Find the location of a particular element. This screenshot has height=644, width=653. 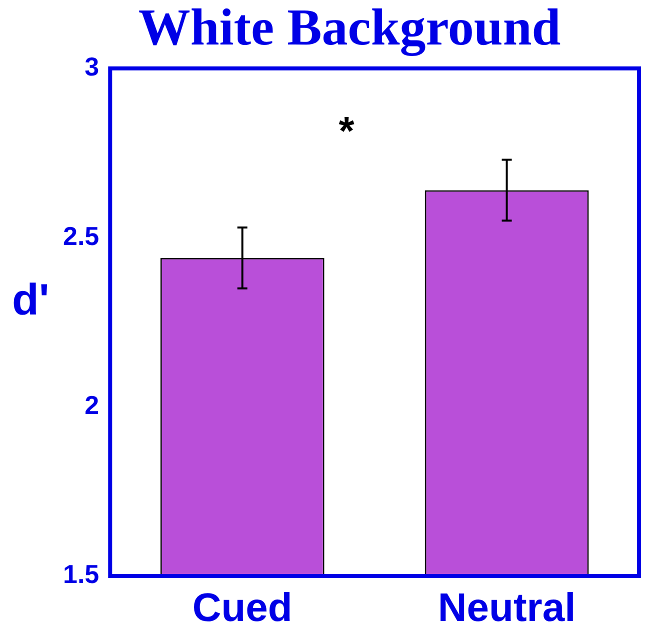

chart-title: White Background is located at coordinates (349, 28).